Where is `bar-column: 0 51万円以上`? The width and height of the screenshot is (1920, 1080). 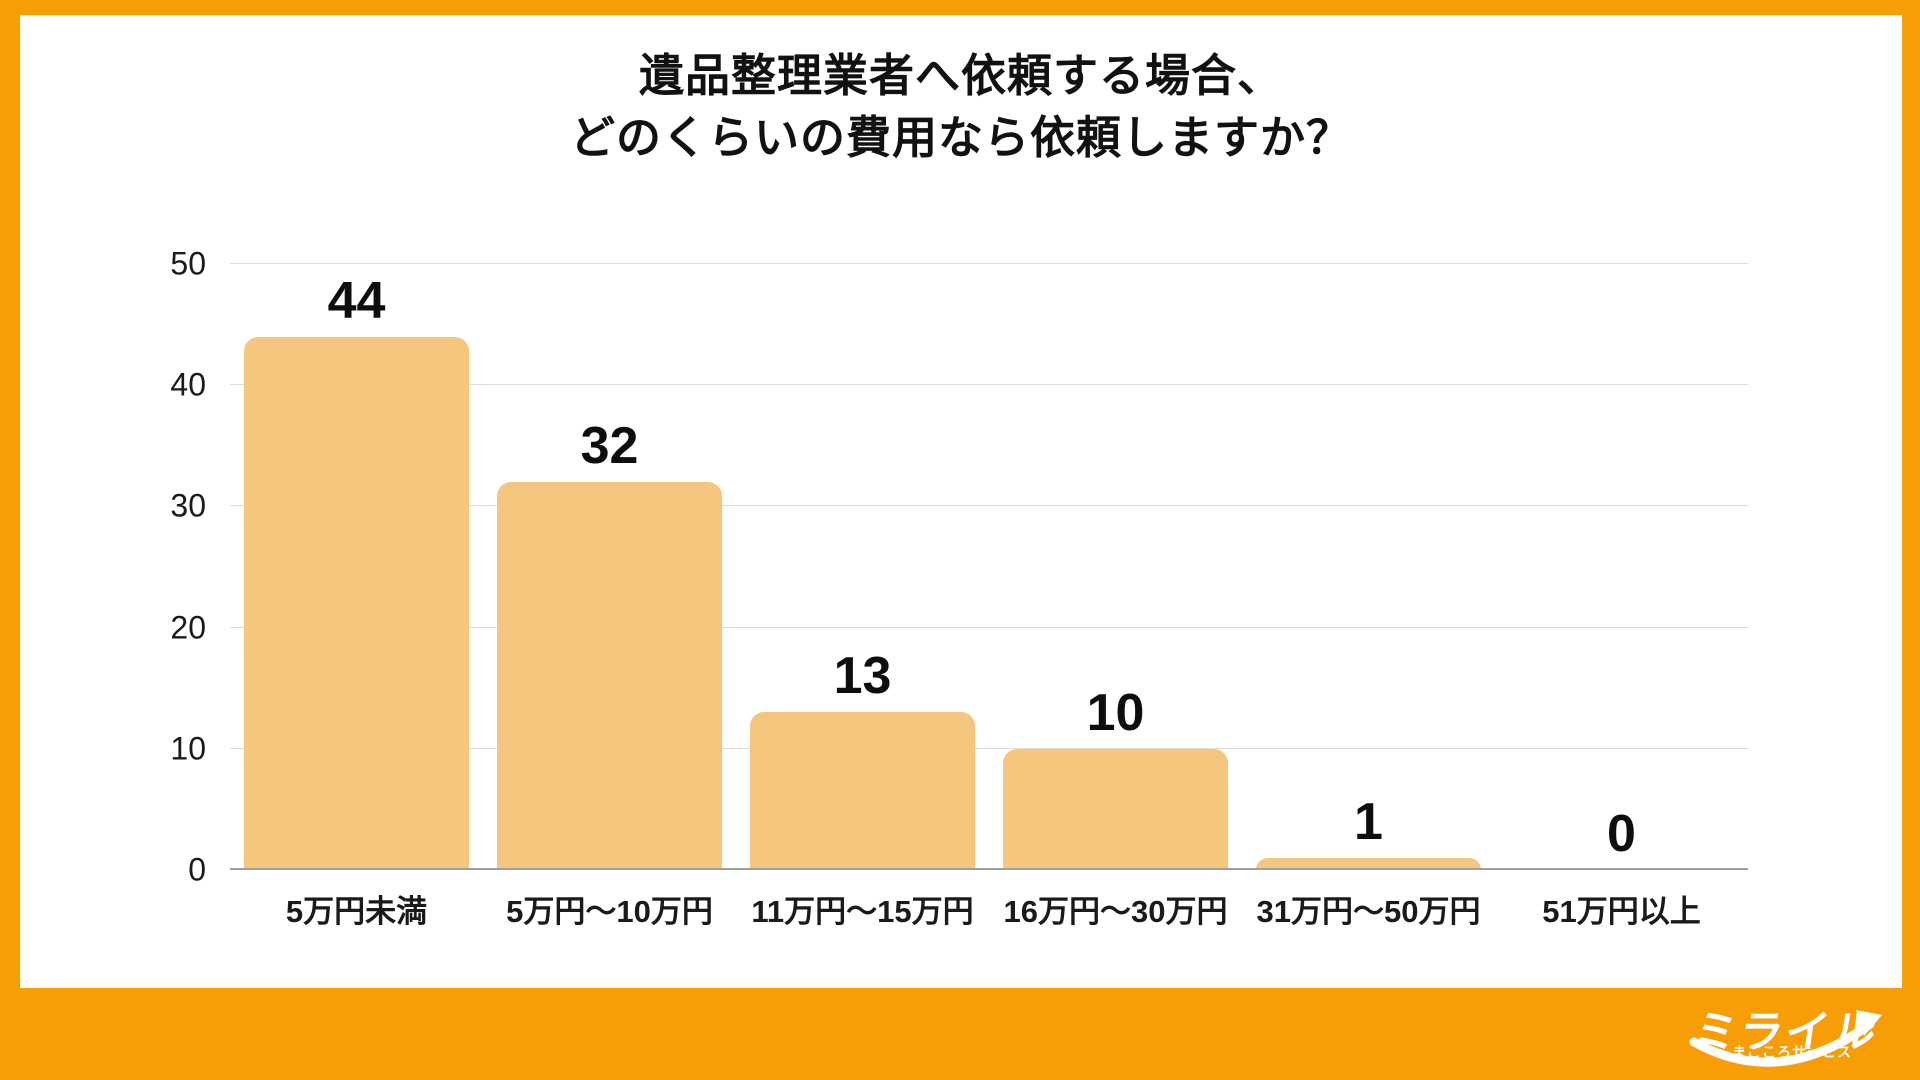
bar-column: 0 51万円以上 is located at coordinates (1621, 596).